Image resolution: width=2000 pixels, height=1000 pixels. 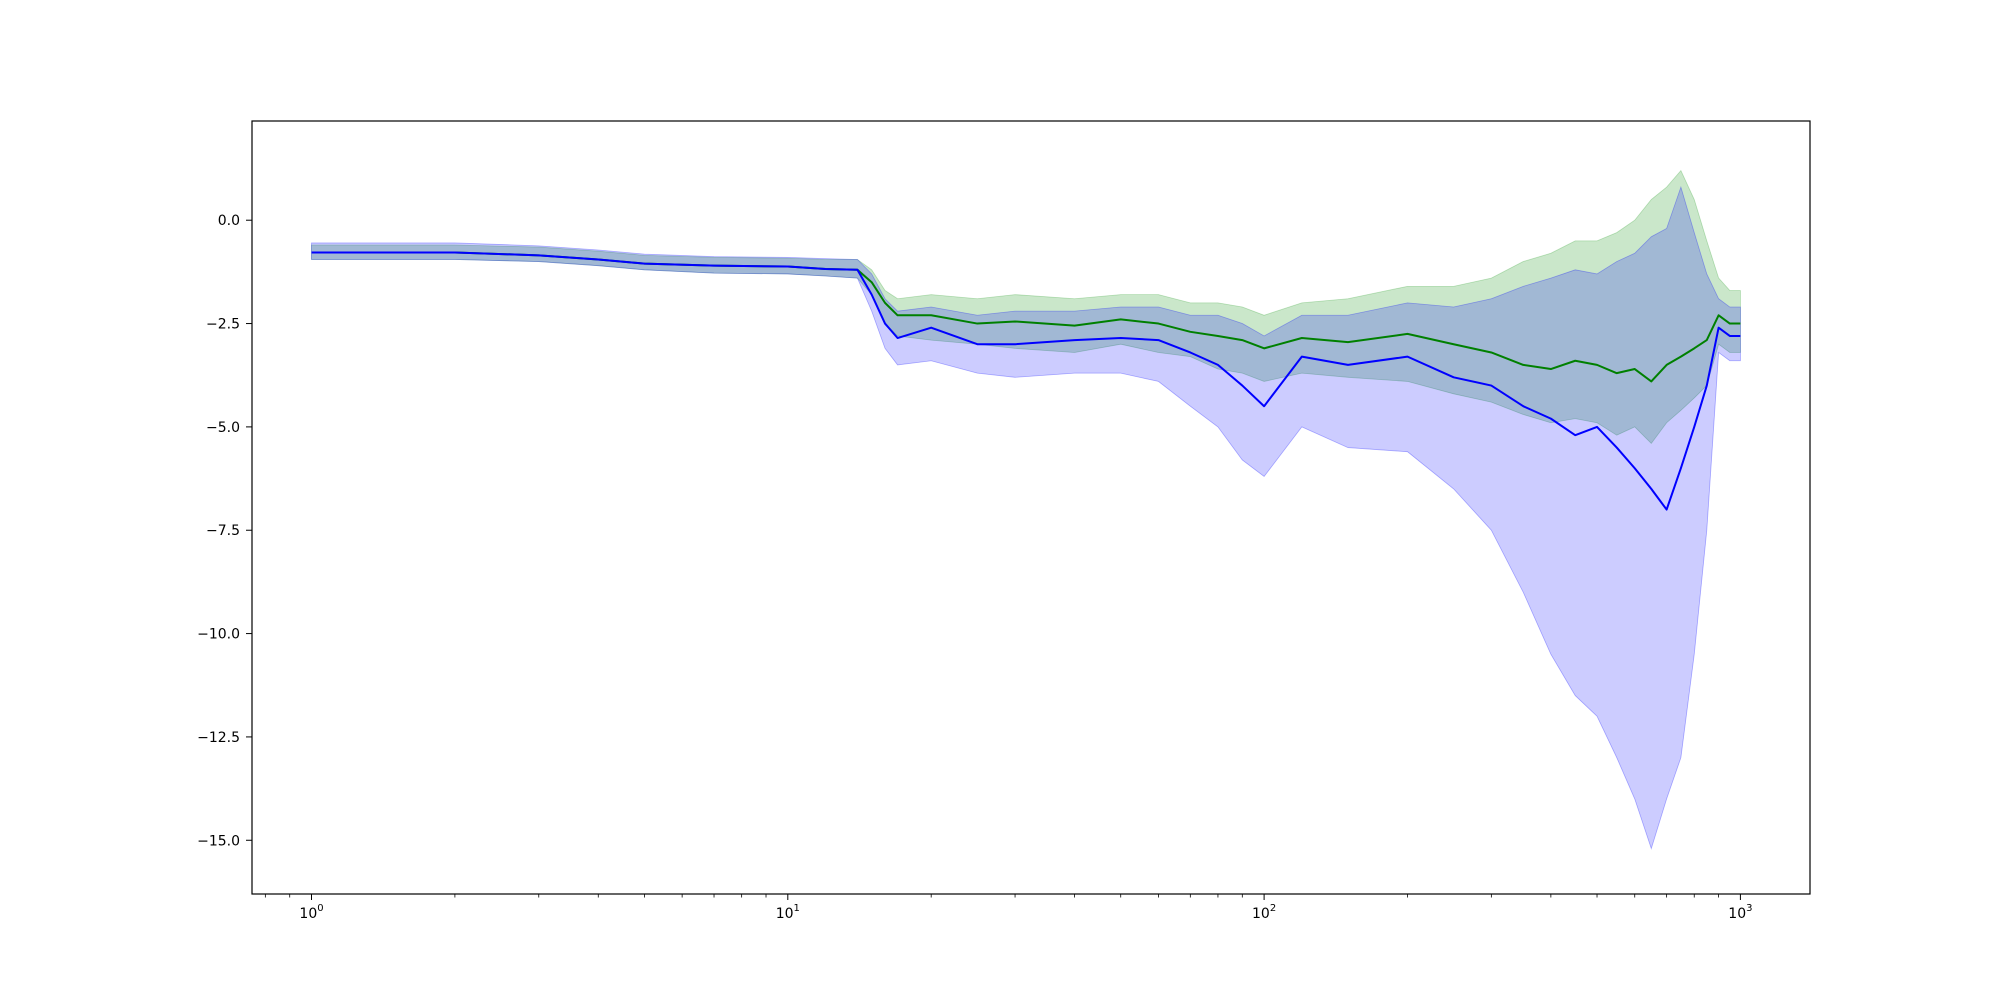 I want to click on y-tick-label: −15.0, so click(x=218, y=841).